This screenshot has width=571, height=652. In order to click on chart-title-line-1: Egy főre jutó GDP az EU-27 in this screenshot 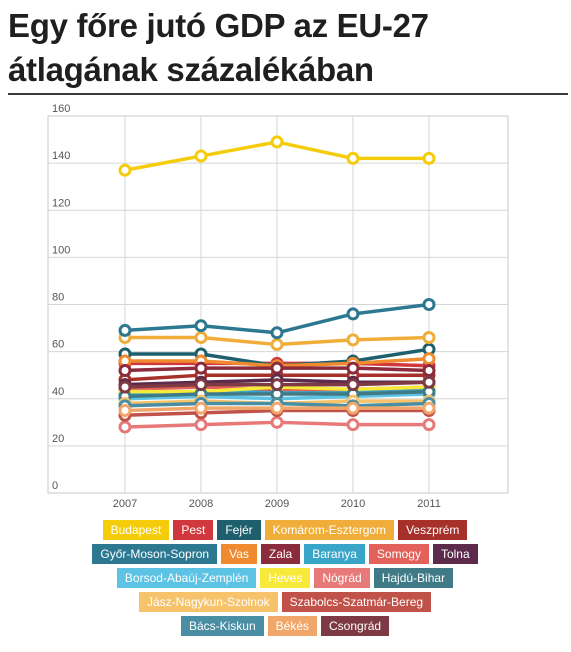, I will do `click(218, 25)`.